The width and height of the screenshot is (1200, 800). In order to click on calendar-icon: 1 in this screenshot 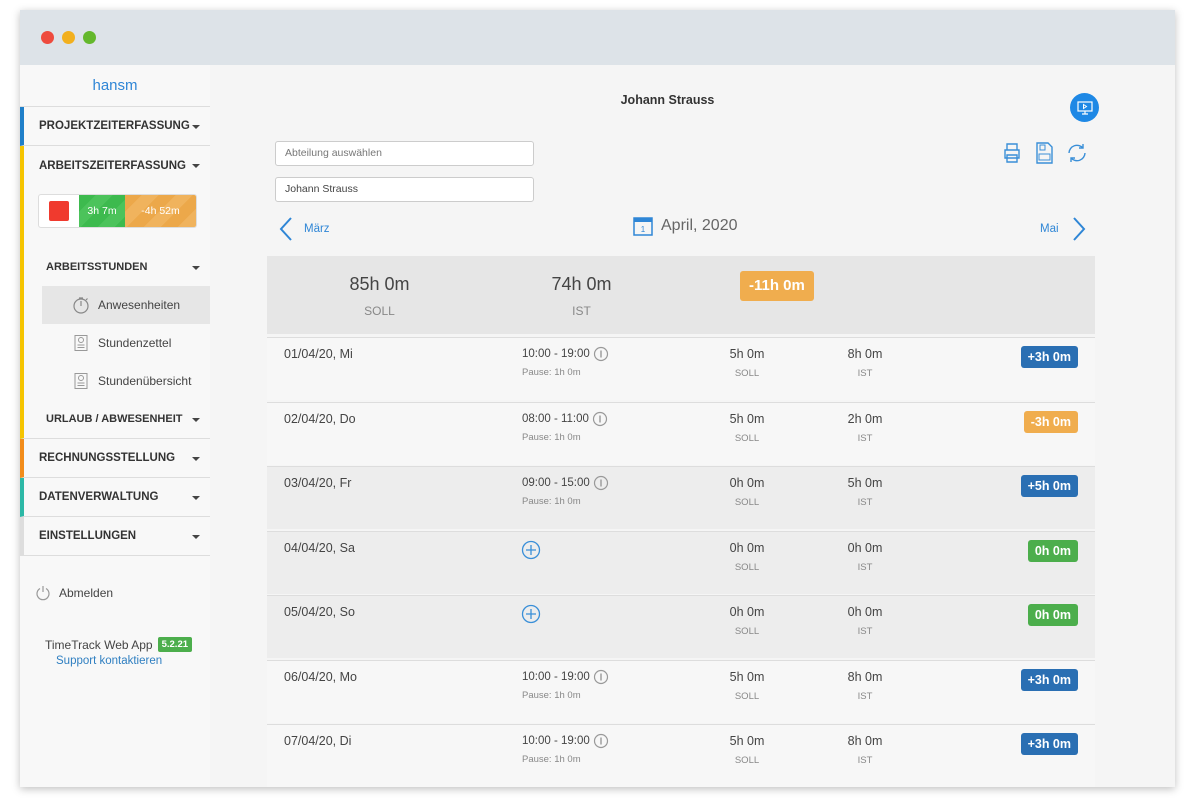, I will do `click(643, 226)`.